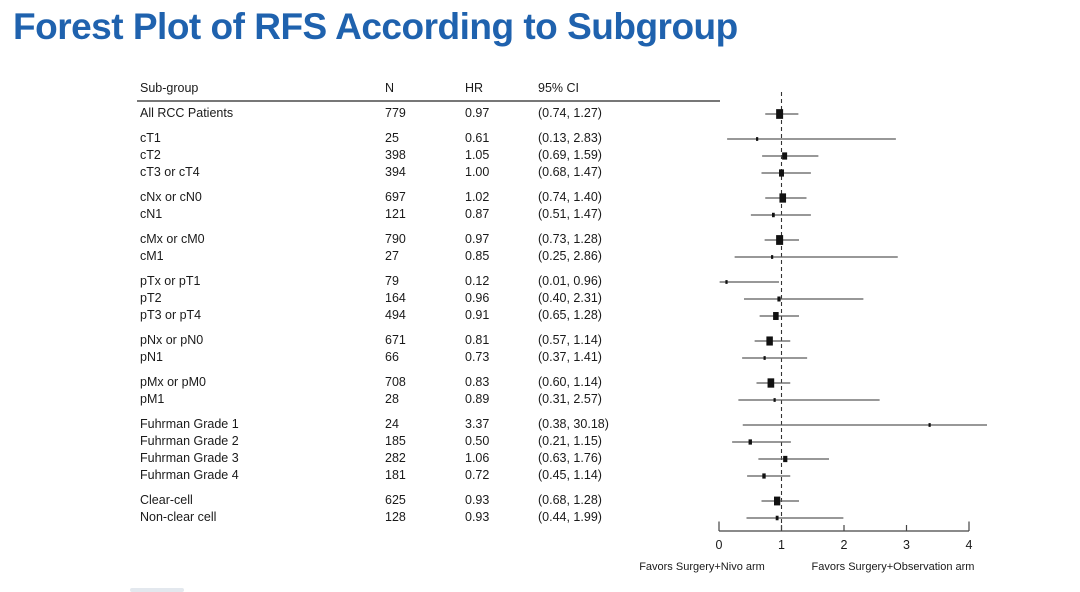 The height and width of the screenshot is (592, 1080). Describe the element at coordinates (172, 239) in the screenshot. I see `subgroup-label: cMx or cM0` at that location.